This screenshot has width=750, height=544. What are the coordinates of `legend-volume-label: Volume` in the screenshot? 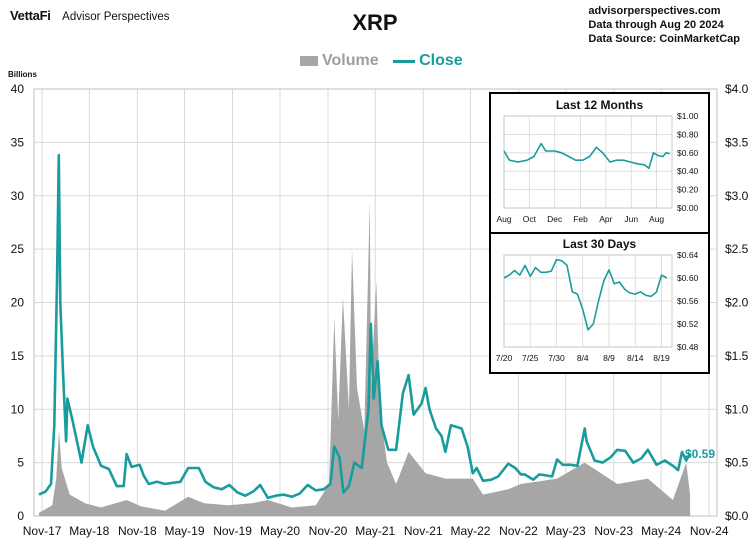 It's located at (350, 60).